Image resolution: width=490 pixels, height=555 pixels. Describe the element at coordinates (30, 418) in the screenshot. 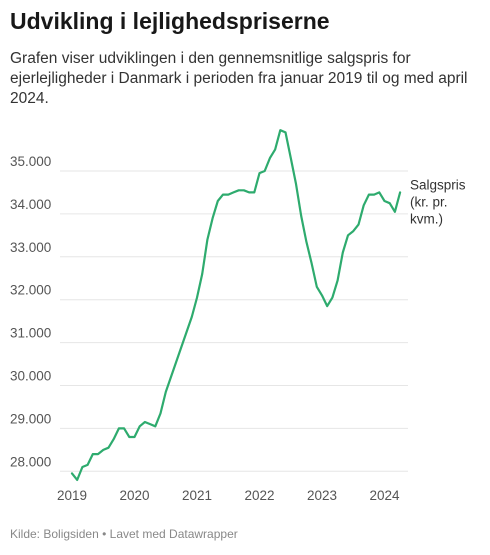

I see `y-tick-label: 29.000` at that location.